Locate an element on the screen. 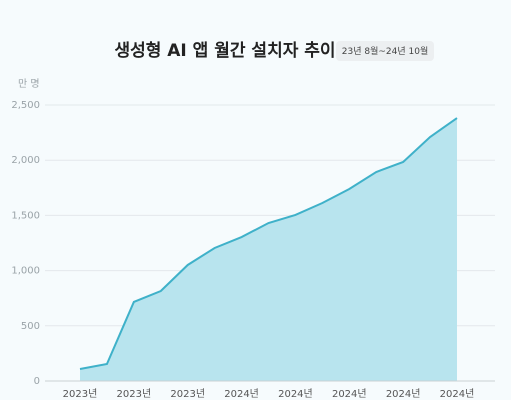 Image resolution: width=511 pixels, height=400 pixels. subtitle-badge is located at coordinates (385, 51).